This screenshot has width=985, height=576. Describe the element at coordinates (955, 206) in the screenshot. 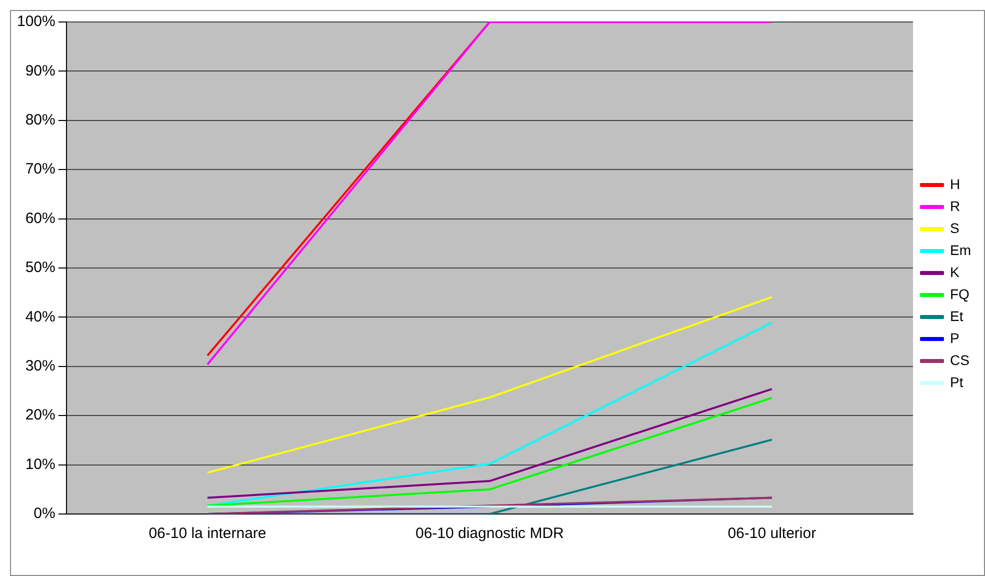

I see `legend-label: R` at that location.